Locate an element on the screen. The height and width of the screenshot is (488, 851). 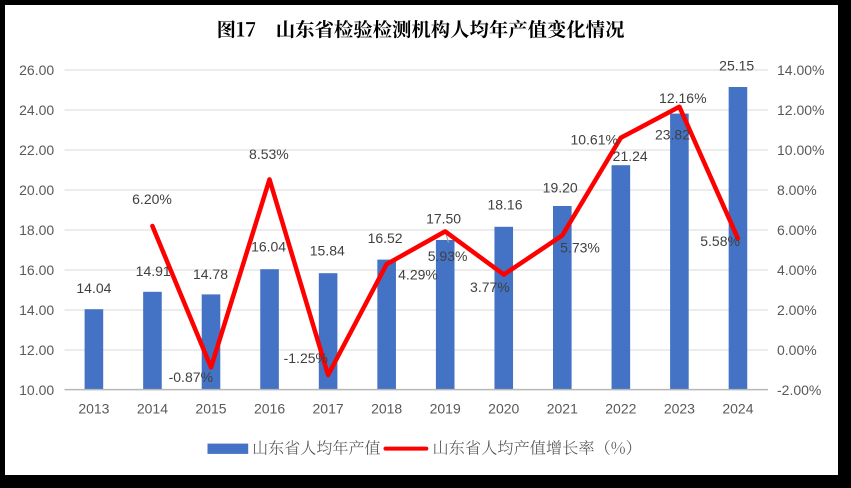
svg-text: 16.04 is located at coordinates (268, 247).